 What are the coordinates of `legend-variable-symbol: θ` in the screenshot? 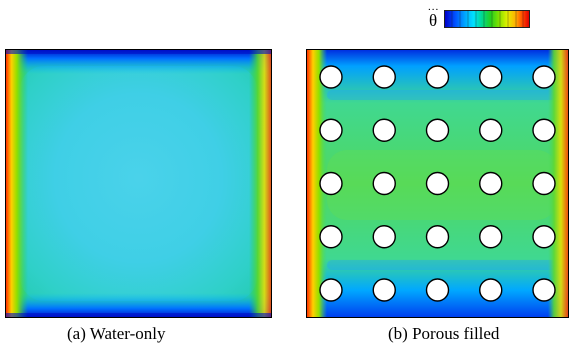 It's located at (433, 20).